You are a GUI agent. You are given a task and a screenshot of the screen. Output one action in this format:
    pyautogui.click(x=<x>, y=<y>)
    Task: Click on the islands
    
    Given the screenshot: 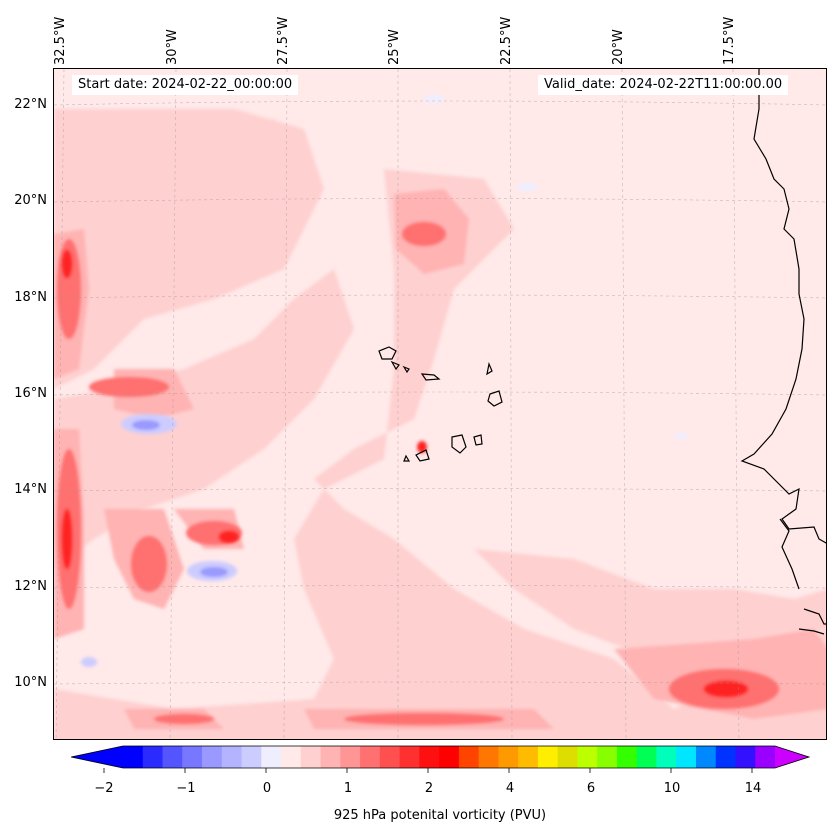 What is the action you would take?
    pyautogui.click(x=440, y=404)
    